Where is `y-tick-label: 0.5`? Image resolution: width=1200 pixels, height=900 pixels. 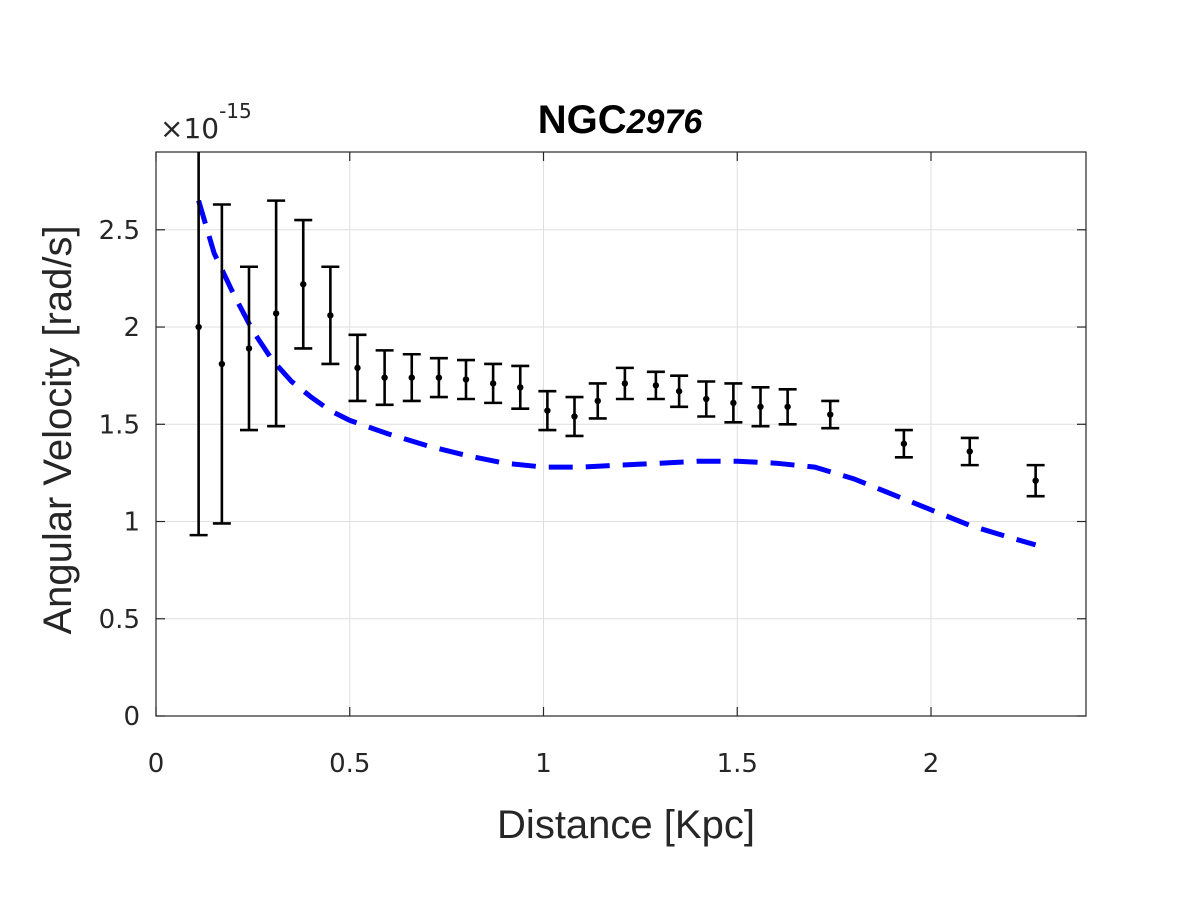 y-tick-label: 0.5 is located at coordinates (119, 620).